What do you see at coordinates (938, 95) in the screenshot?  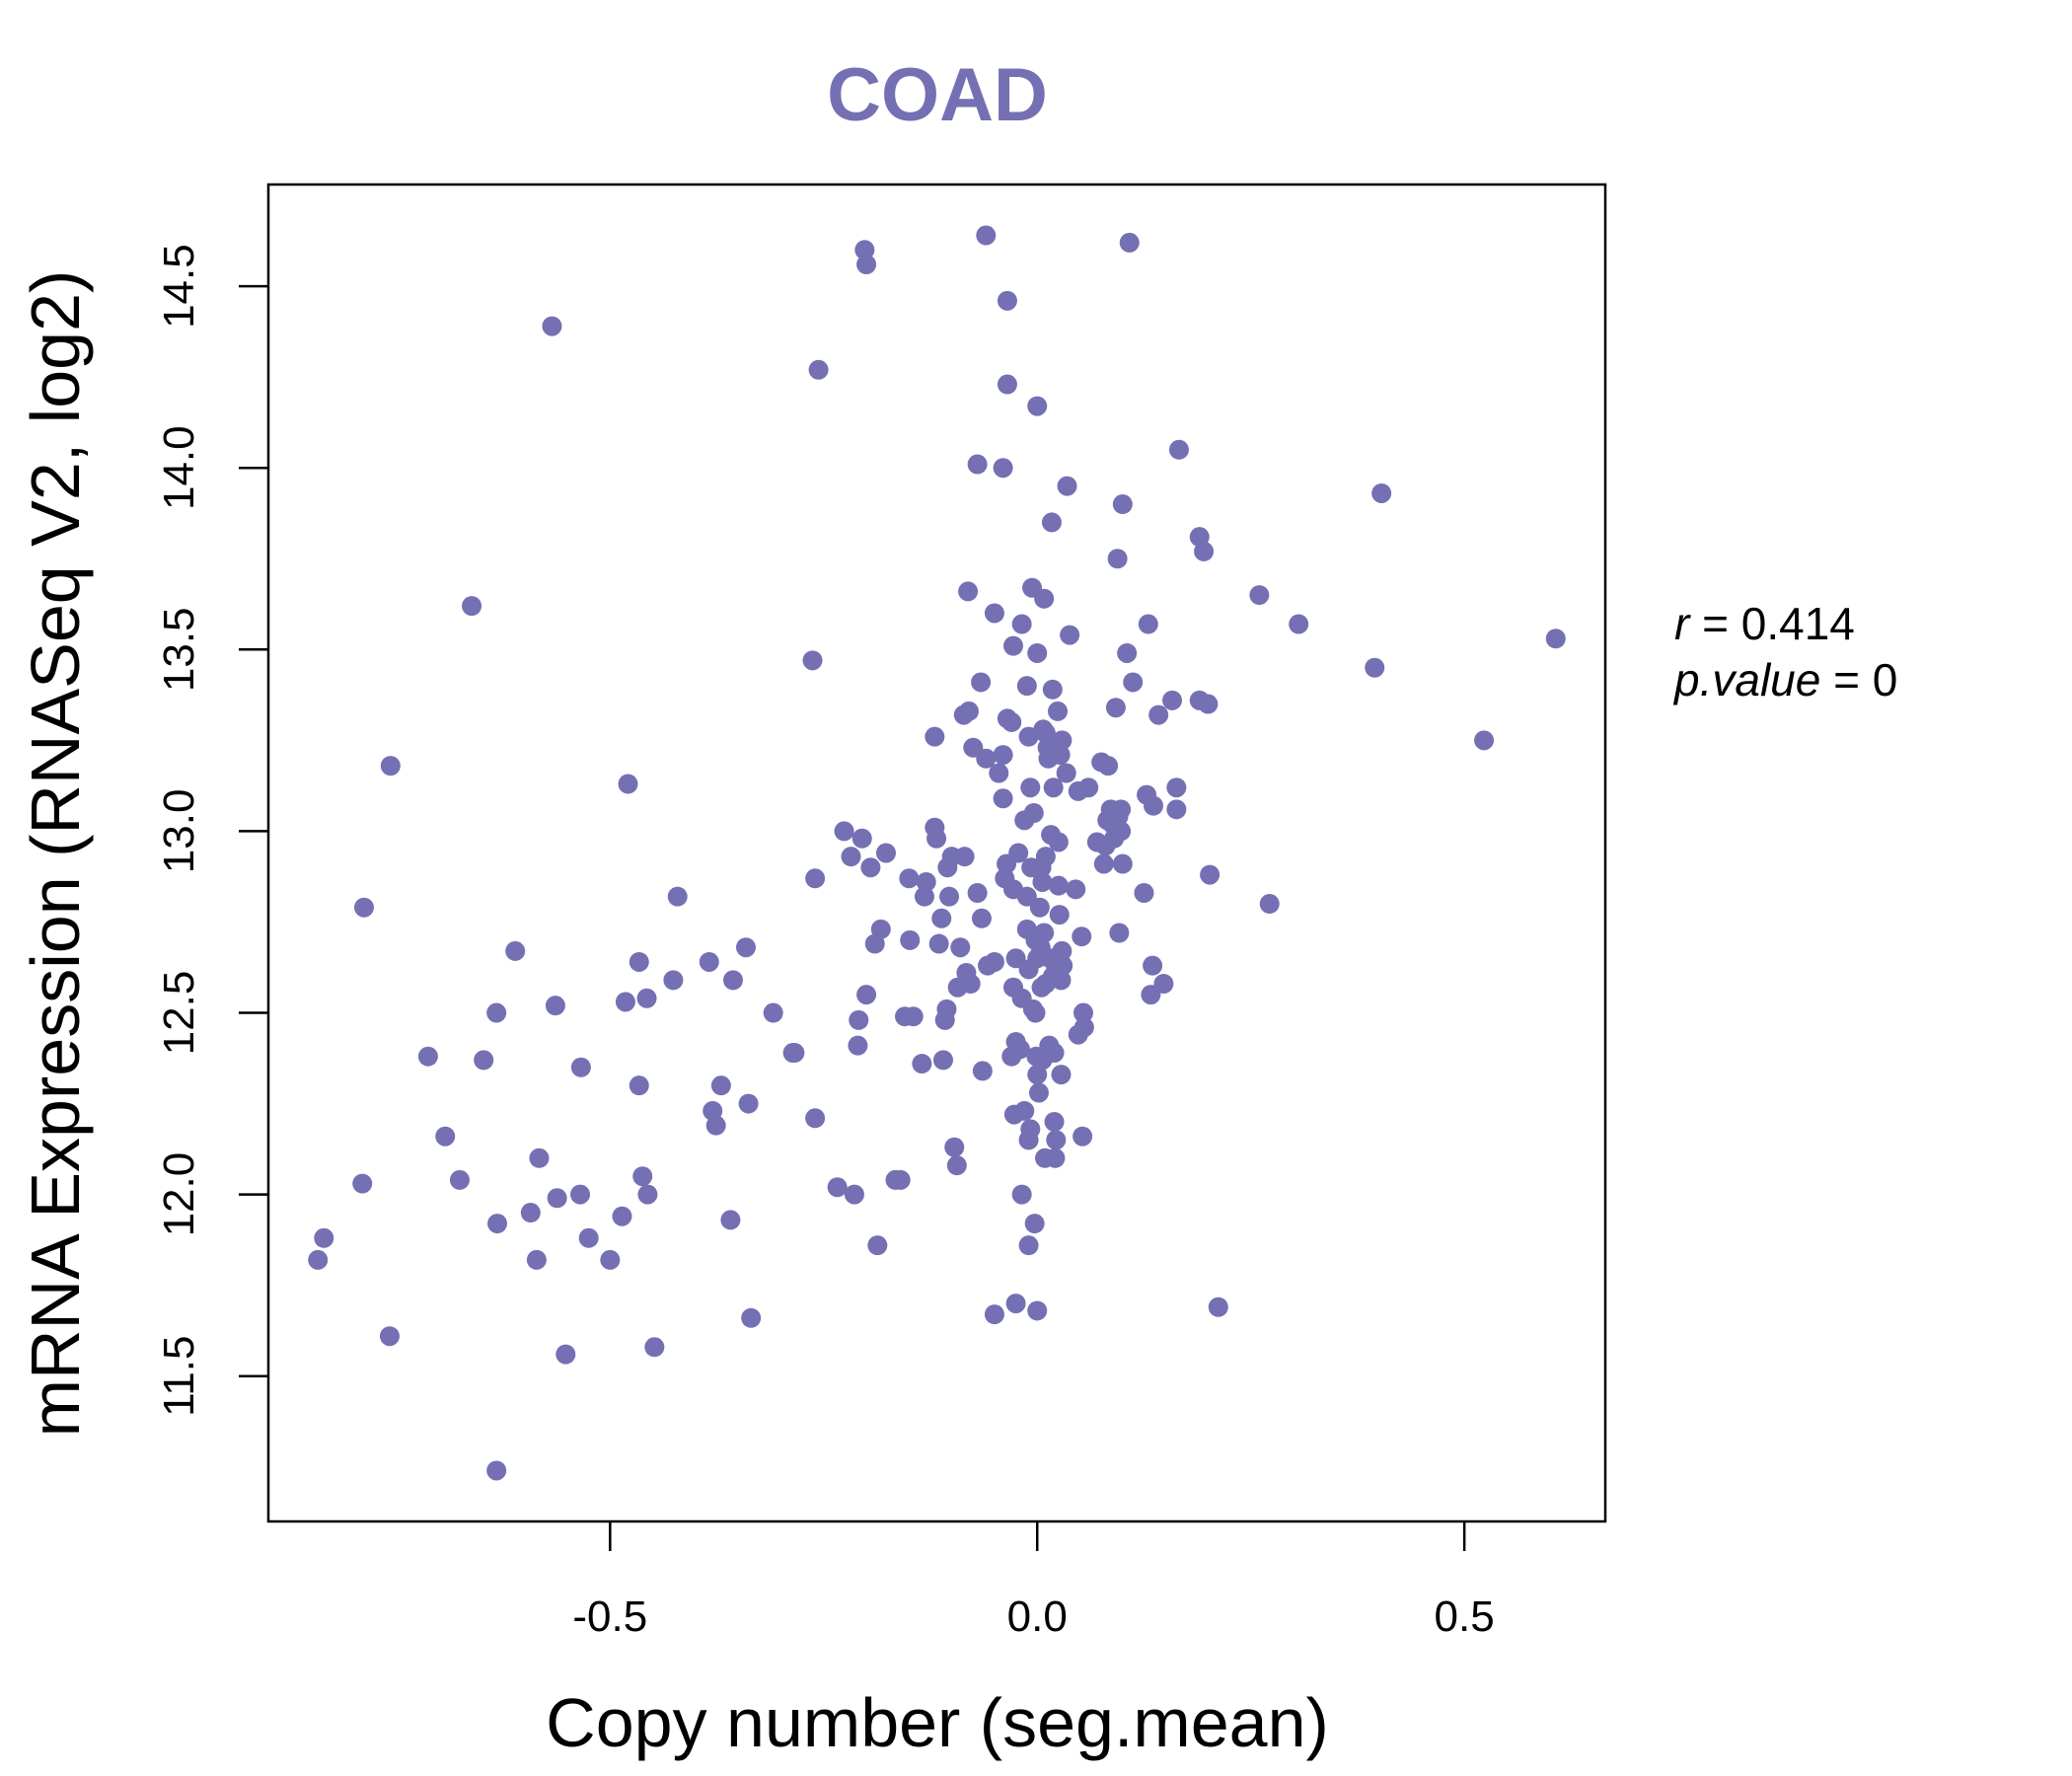 I see `chart-title: COAD` at bounding box center [938, 95].